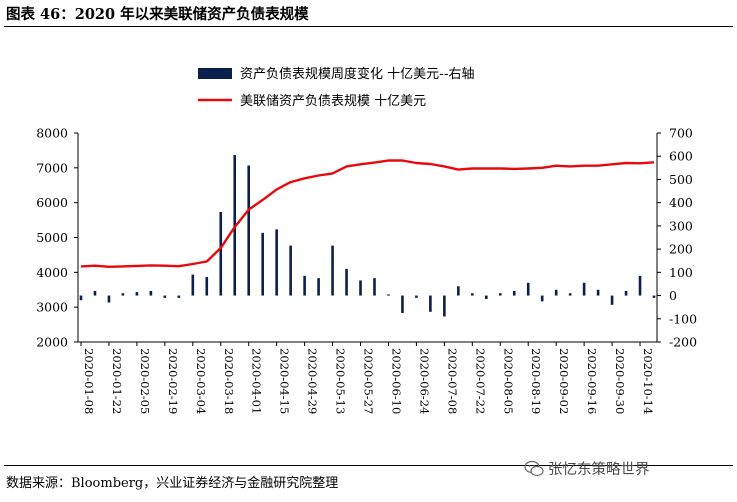 Image resolution: width=737 pixels, height=502 pixels. I want to click on right-tick-label: 400, so click(681, 202).